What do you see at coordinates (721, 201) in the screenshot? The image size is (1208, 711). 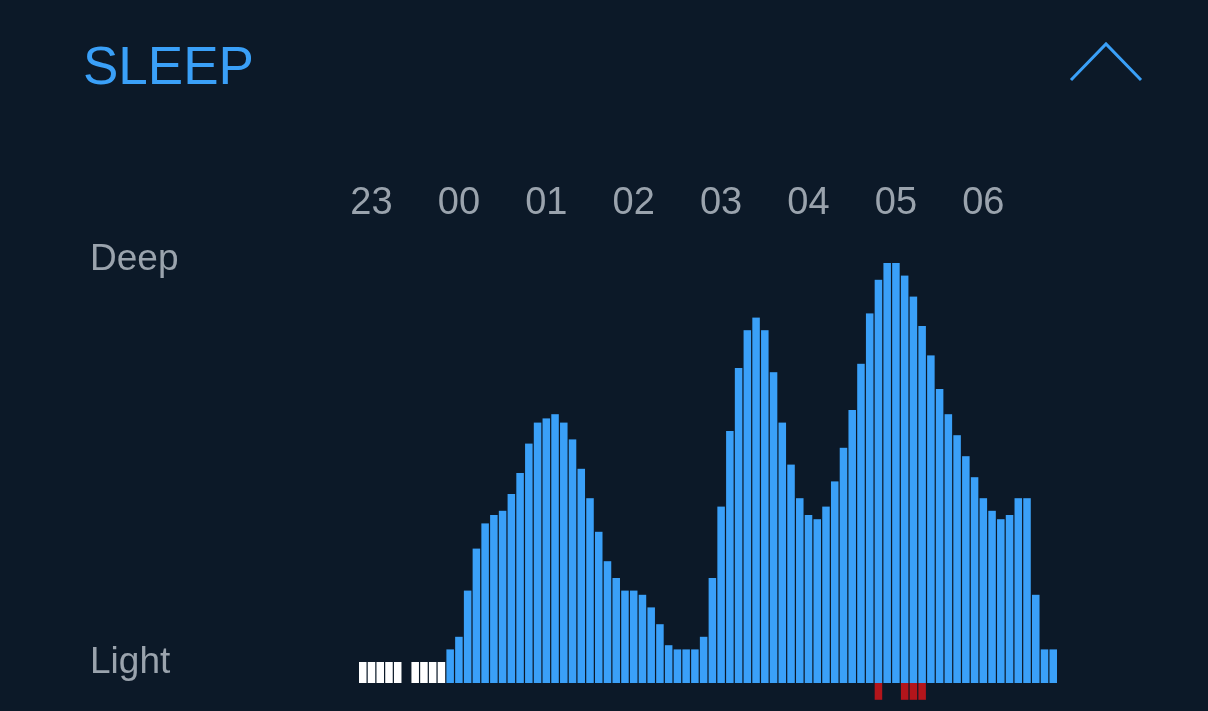 I see `x-tick-label: 03` at bounding box center [721, 201].